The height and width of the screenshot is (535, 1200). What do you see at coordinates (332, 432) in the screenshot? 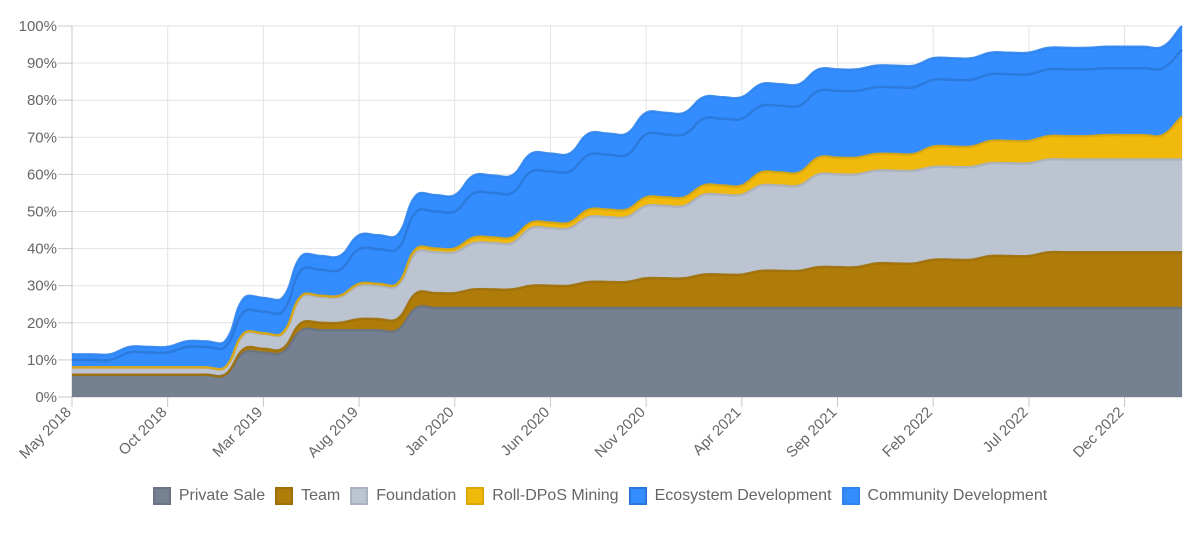
I see `x-tick-label: Aug 2019` at bounding box center [332, 432].